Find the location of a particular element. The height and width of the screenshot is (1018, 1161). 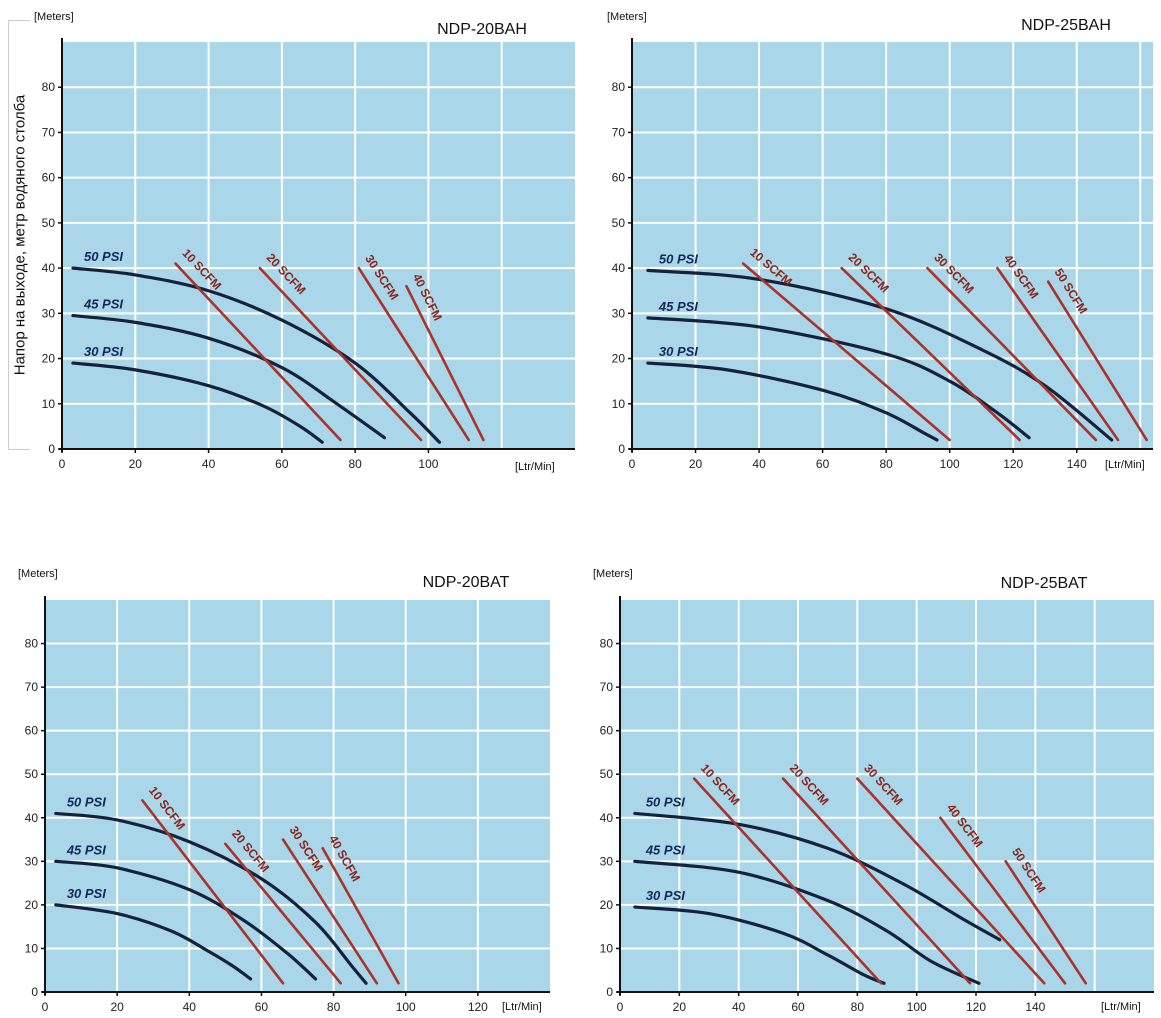

chart-title: NDP-25BAH is located at coordinates (1066, 25).